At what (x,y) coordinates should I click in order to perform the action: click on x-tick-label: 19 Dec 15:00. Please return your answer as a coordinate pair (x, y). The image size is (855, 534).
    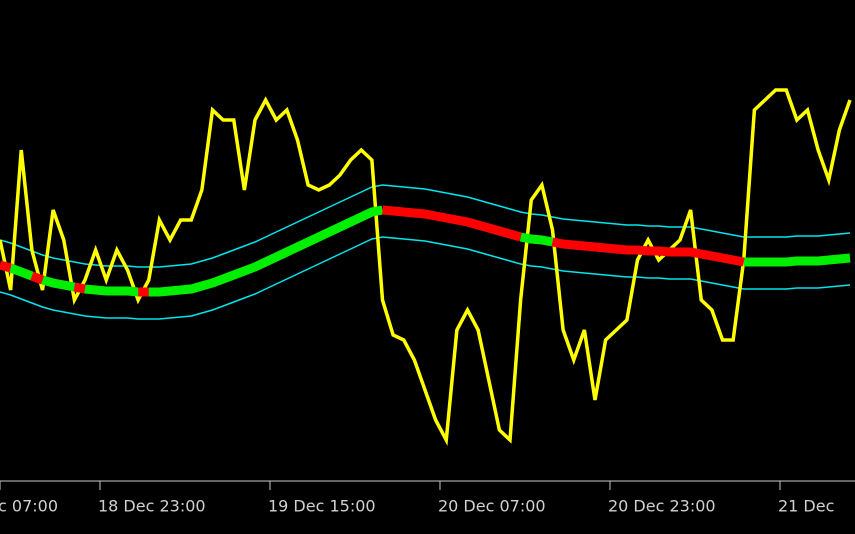
    Looking at the image, I should click on (322, 506).